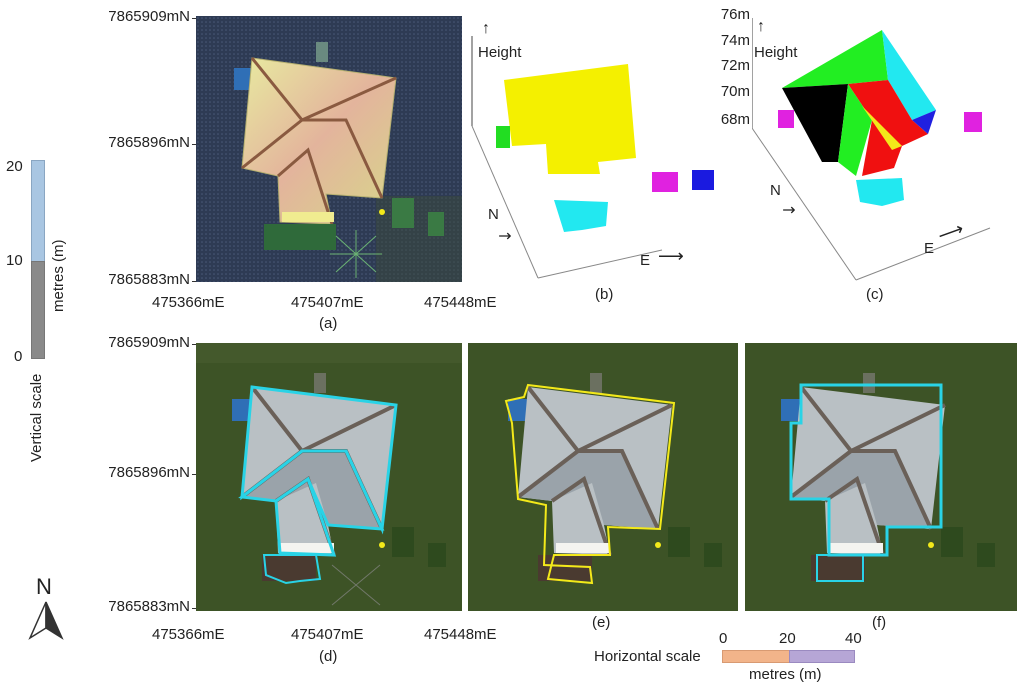 The image size is (1024, 692). What do you see at coordinates (58, 276) in the screenshot?
I see `vertical-scale-unit: metres (m)` at bounding box center [58, 276].